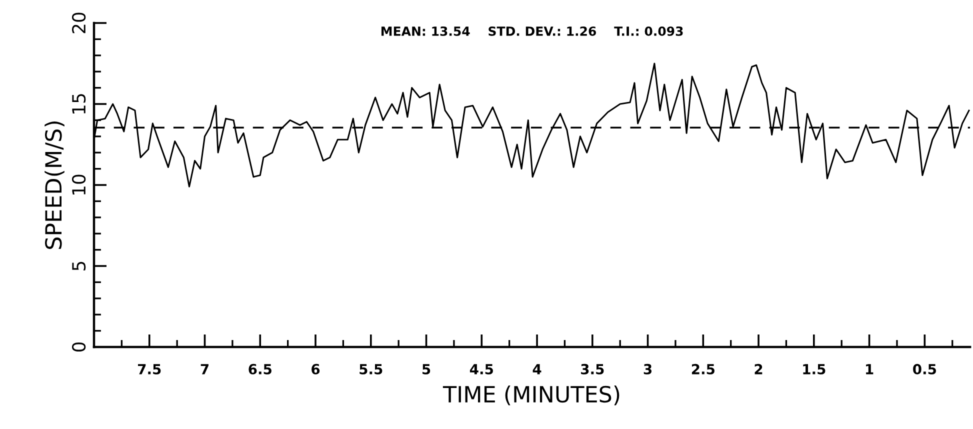 This screenshot has height=429, width=973. Describe the element at coordinates (648, 369) in the screenshot. I see `x-tick-label: 3` at that location.